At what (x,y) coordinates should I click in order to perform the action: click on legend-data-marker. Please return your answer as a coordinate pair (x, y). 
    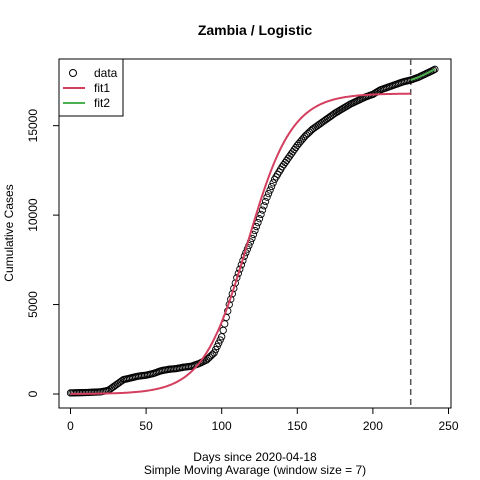
    Looking at the image, I should click on (73, 73).